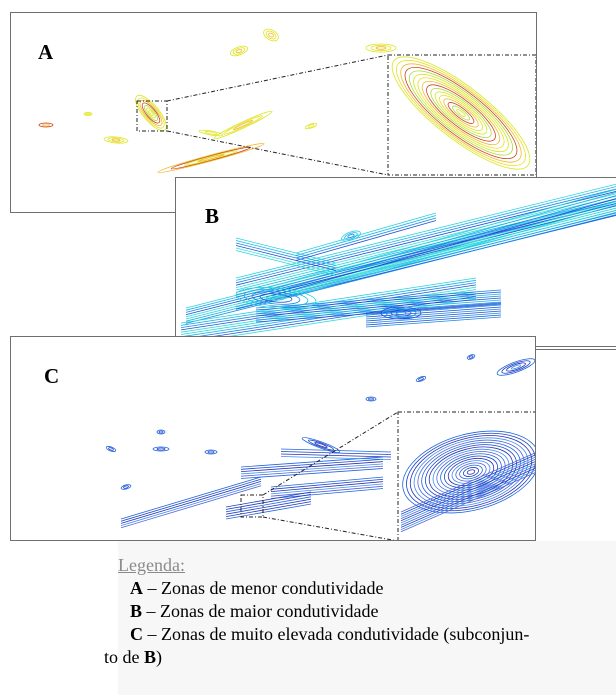 Image resolution: width=616 pixels, height=695 pixels. I want to click on legend-continuation-close: ), so click(159, 657).